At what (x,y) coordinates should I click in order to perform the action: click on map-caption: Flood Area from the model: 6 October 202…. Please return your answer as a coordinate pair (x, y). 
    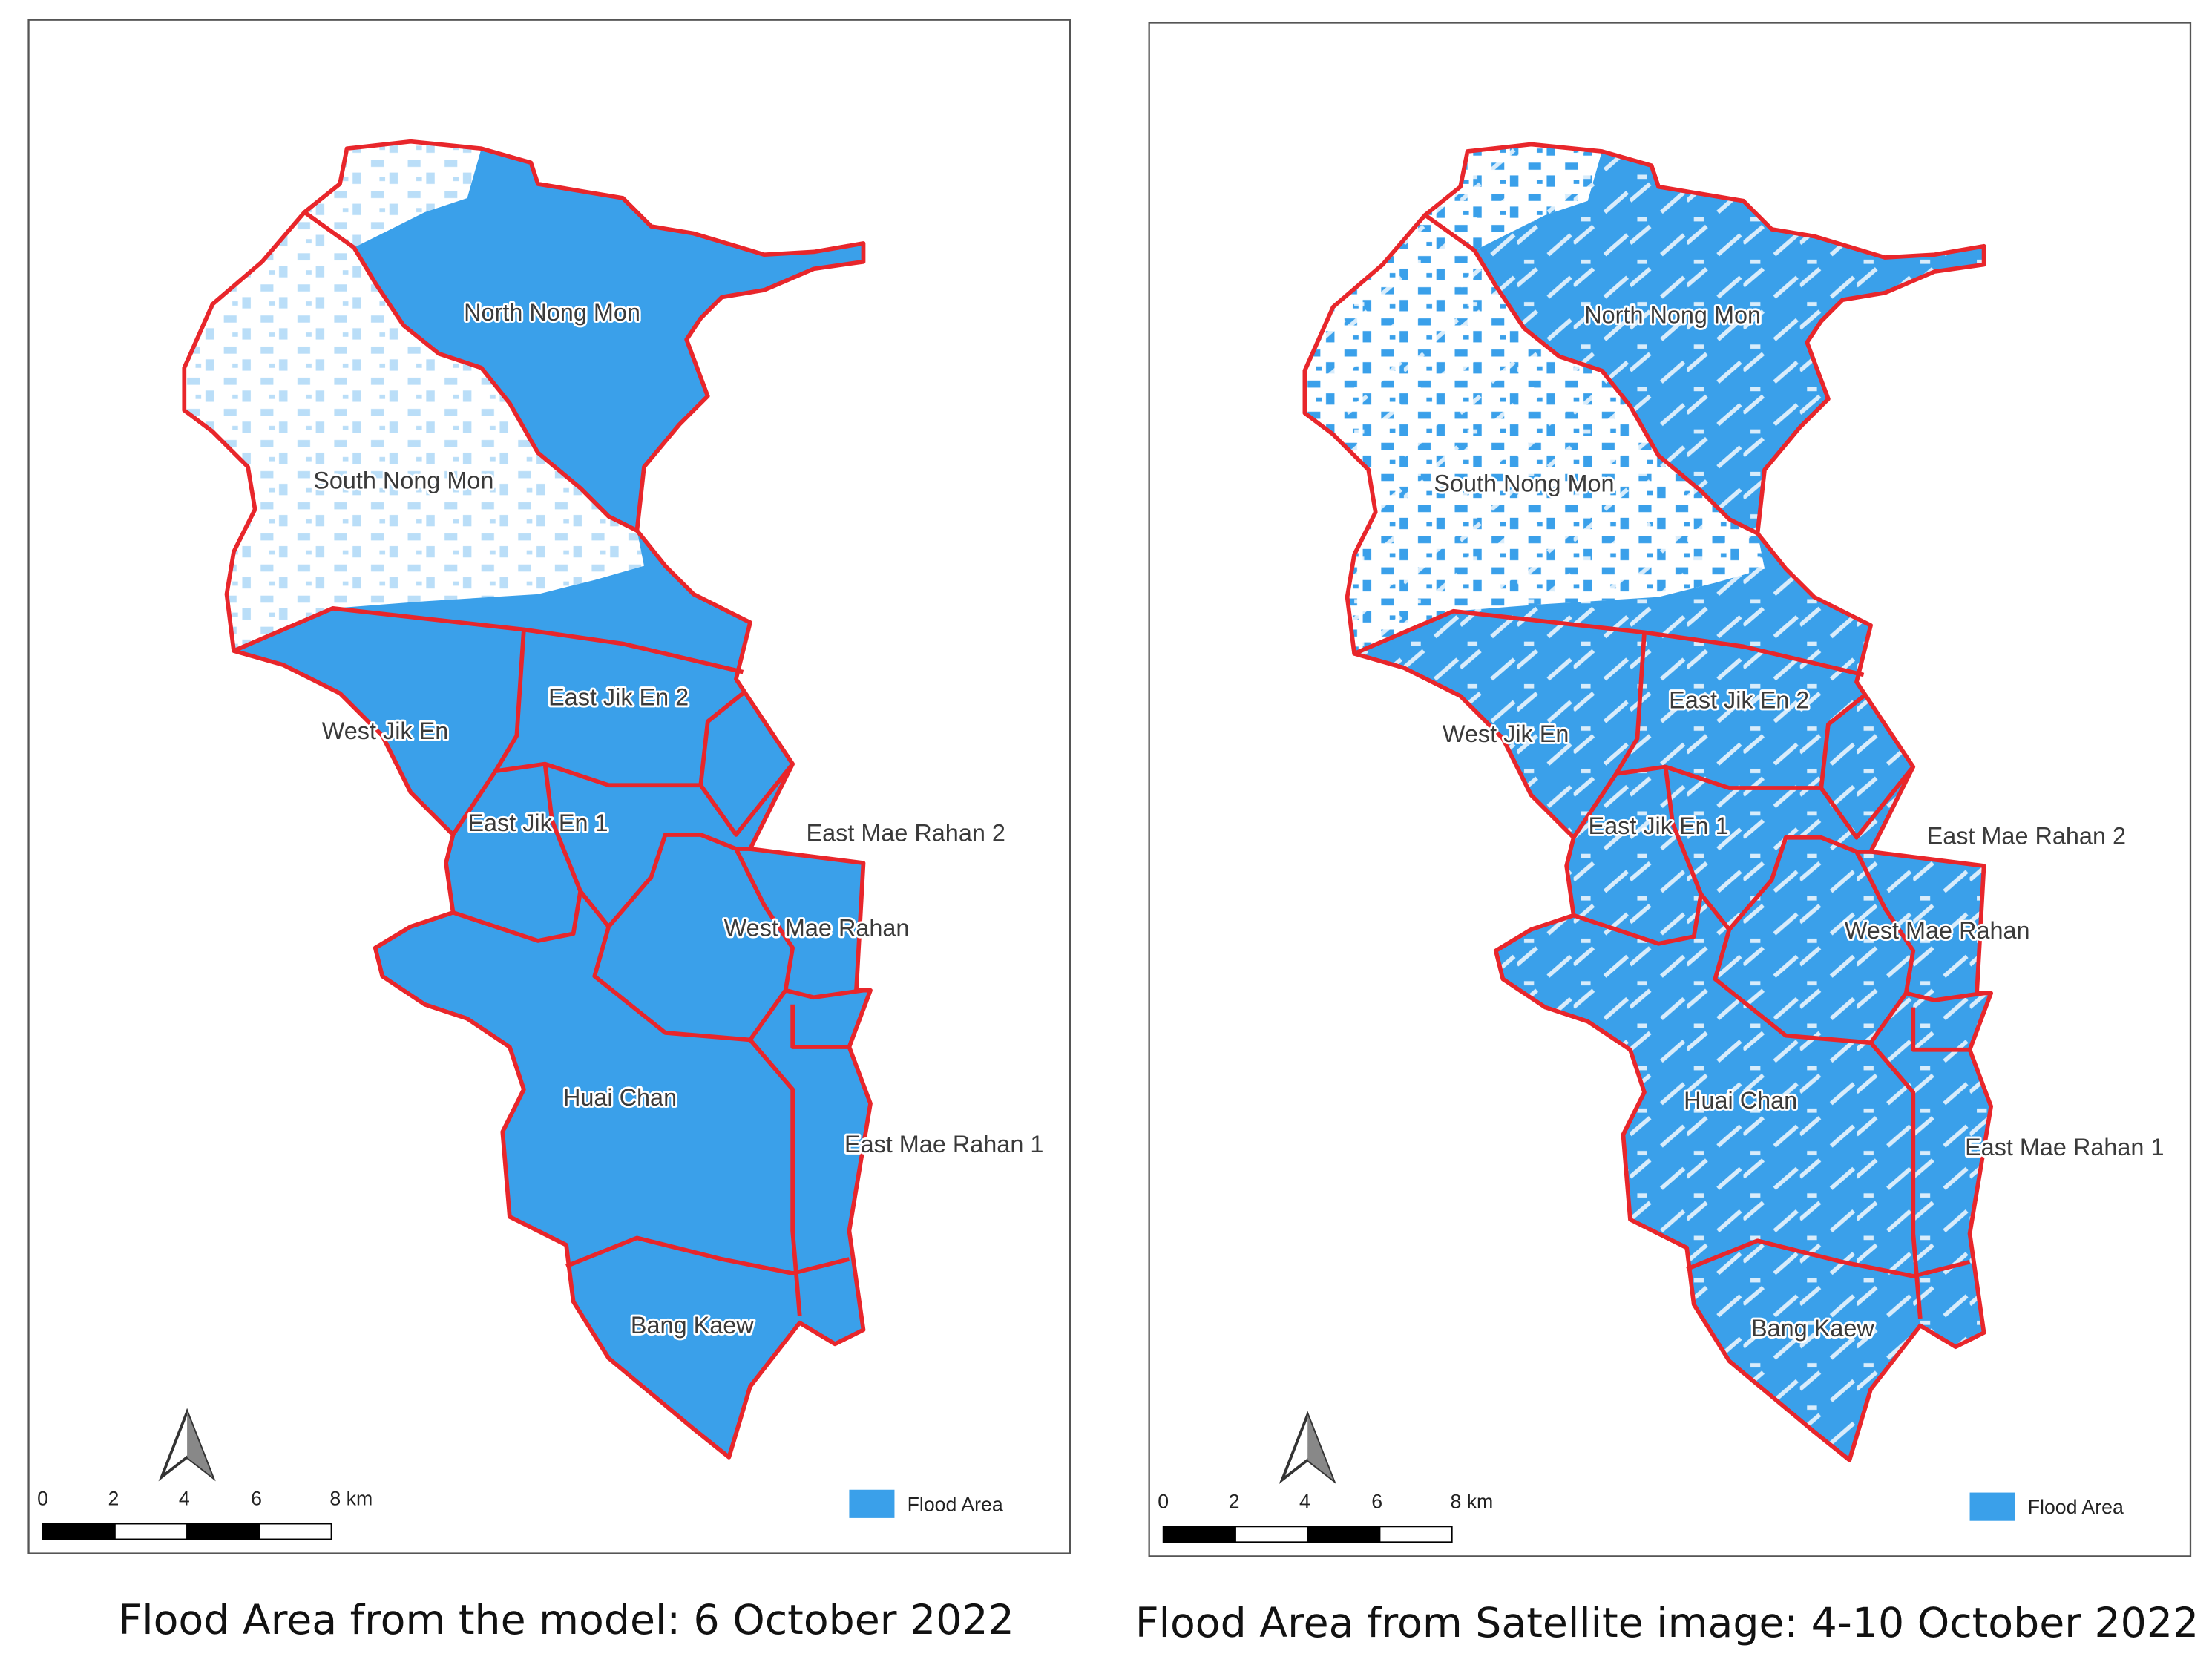
    Looking at the image, I should click on (566, 1620).